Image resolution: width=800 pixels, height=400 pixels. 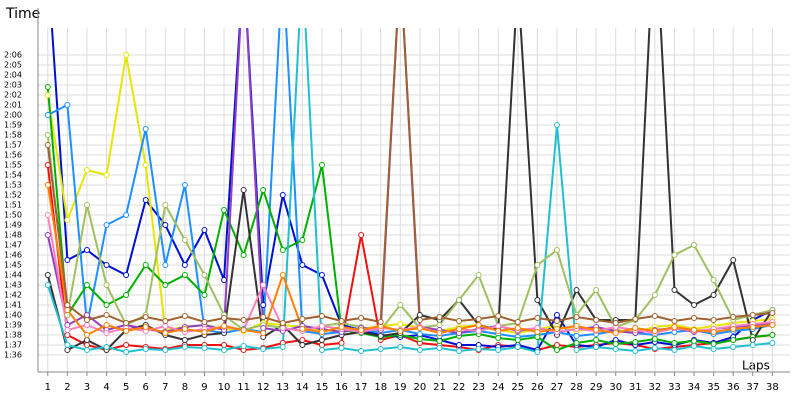 I want to click on x-tick-label: 32, so click(x=655, y=387).